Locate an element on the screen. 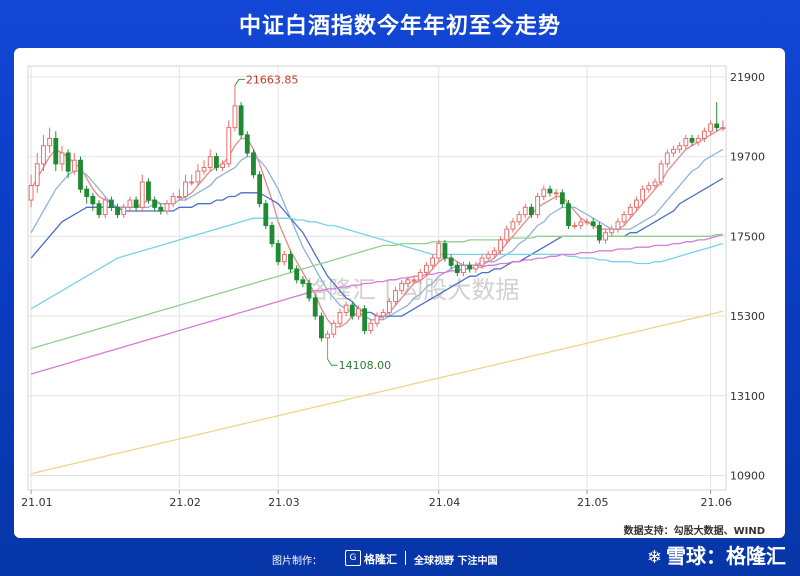  footer-logo-text: 格隆汇 is located at coordinates (380, 559).